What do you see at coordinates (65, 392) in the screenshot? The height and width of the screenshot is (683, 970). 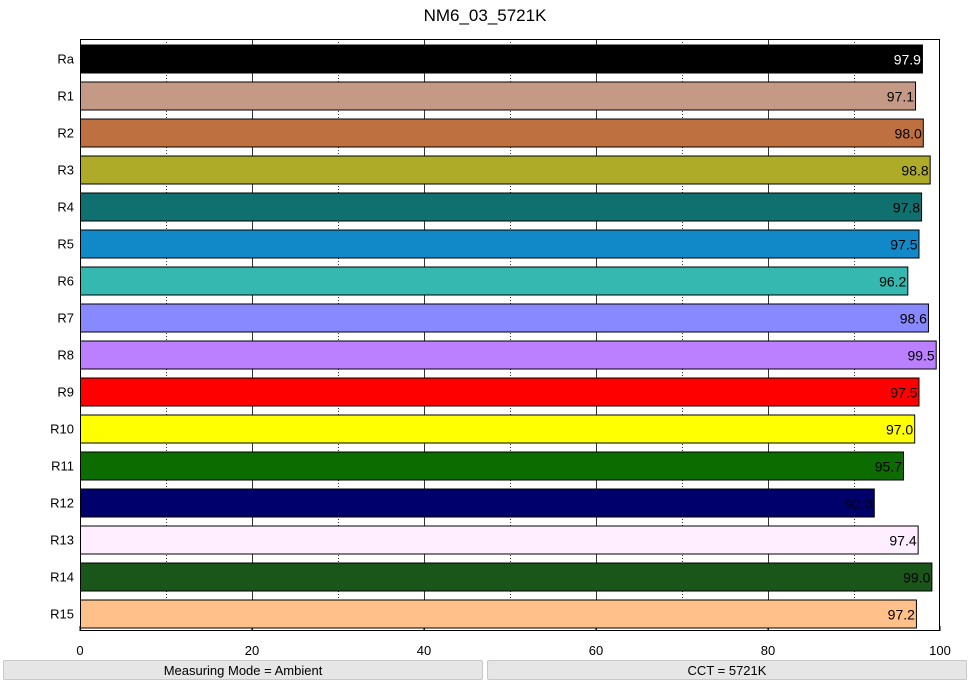 I see `category-label: R9` at bounding box center [65, 392].